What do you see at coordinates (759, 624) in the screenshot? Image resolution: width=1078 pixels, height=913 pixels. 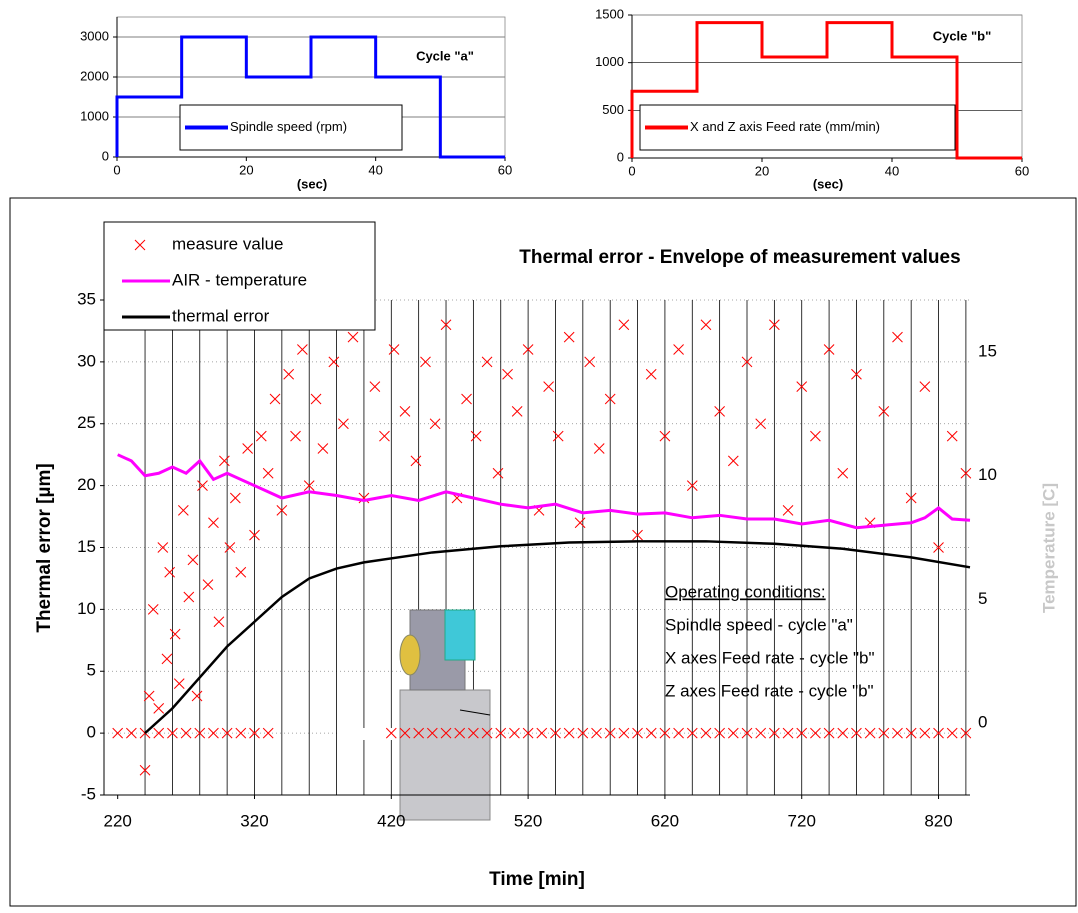 I see `annotation: Spindle speed - cycle "a"` at bounding box center [759, 624].